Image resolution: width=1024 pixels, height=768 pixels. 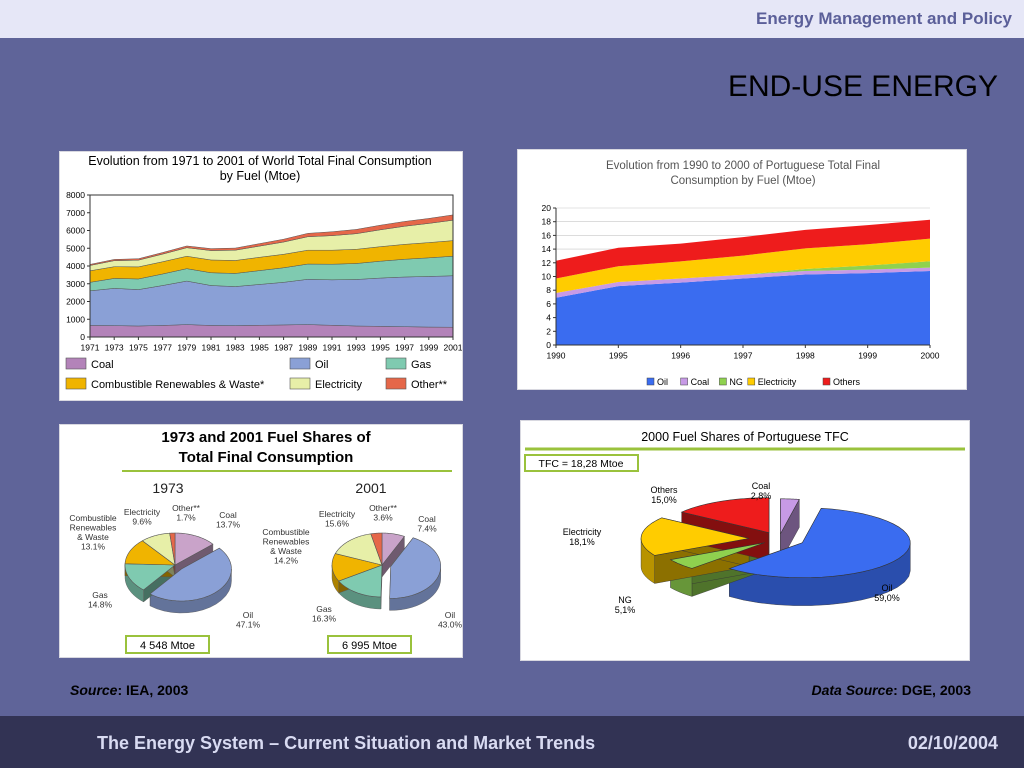 I want to click on legend-label-combustible-renewables-waste: Combustible Renewables & Waste*, so click(x=178, y=385).